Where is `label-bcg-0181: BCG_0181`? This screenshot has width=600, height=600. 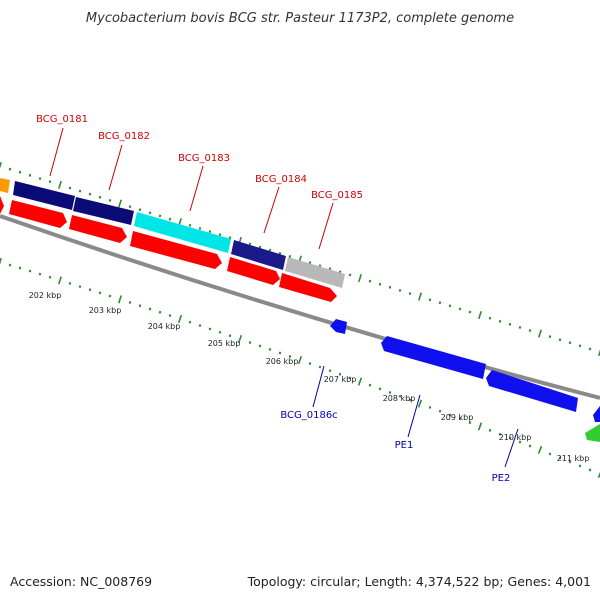
label-bcg-0181: BCG_0181 is located at coordinates (62, 119).